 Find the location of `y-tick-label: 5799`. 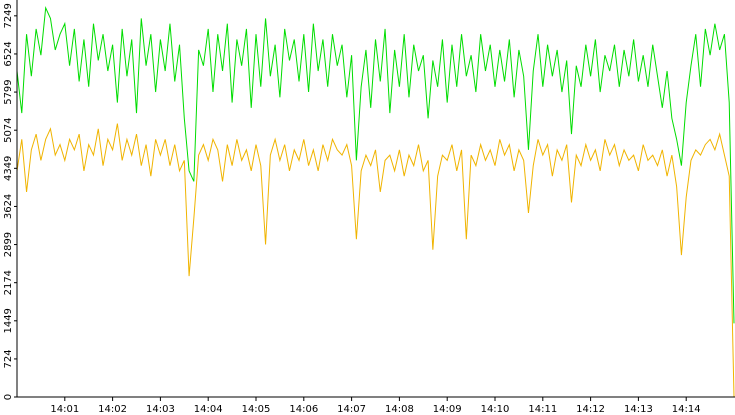

y-tick-label: 5799 is located at coordinates (8, 91).